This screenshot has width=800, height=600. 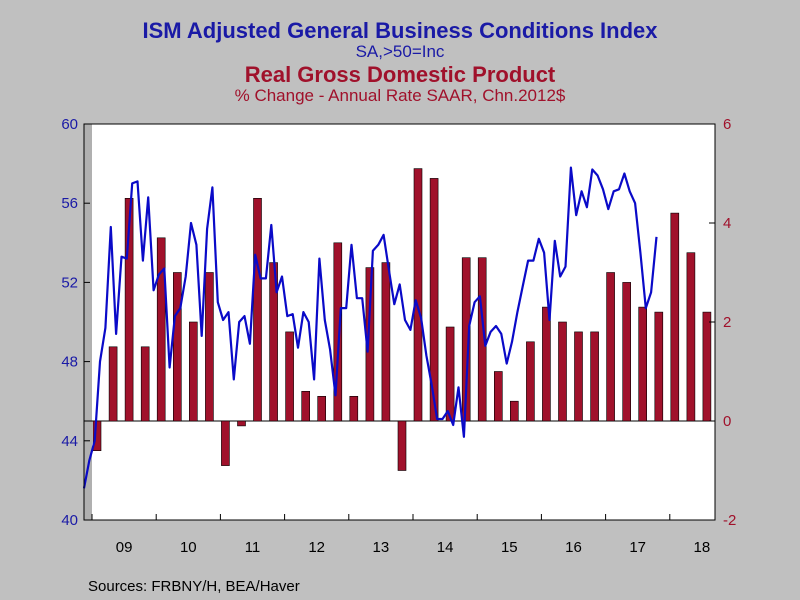 What do you see at coordinates (727, 124) in the screenshot?
I see `right-tick-label: 6` at bounding box center [727, 124].